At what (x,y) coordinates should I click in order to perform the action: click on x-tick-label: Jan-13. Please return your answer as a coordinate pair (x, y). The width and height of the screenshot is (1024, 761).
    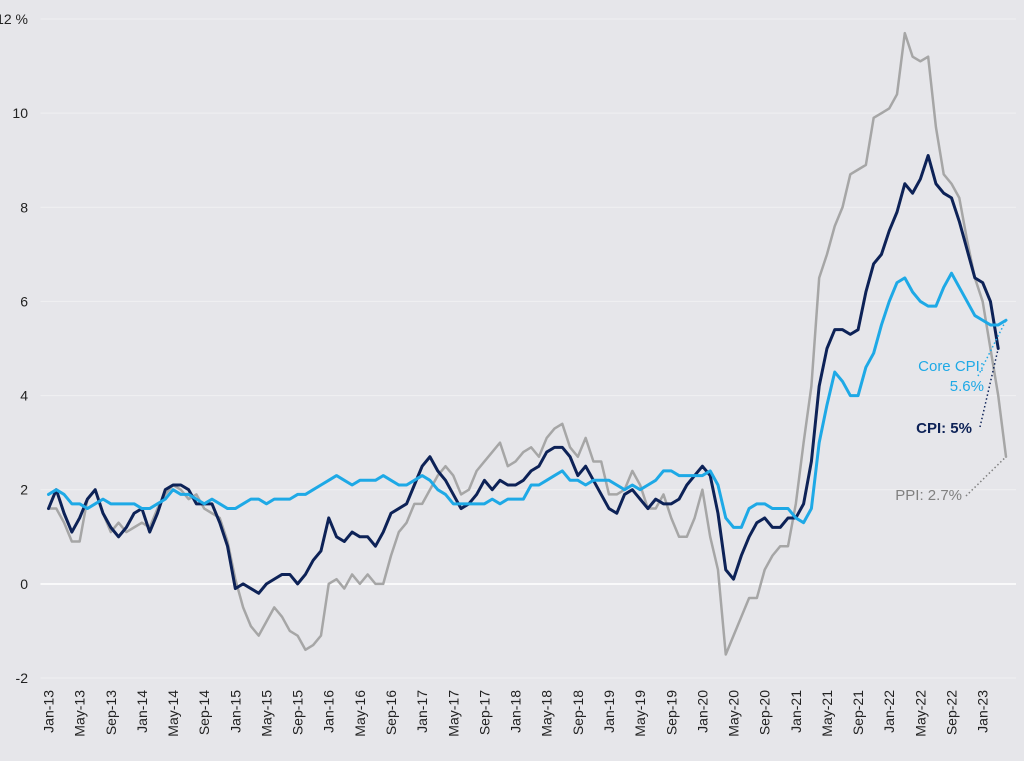
    Looking at the image, I should click on (49, 711).